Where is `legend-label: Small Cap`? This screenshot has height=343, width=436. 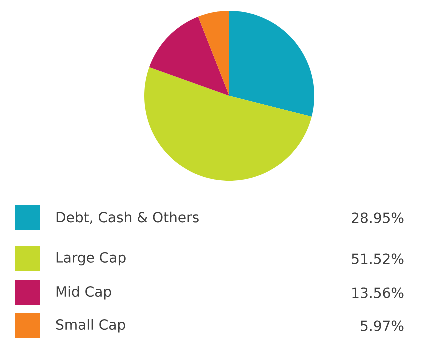
legend-label: Small Cap is located at coordinates (91, 326).